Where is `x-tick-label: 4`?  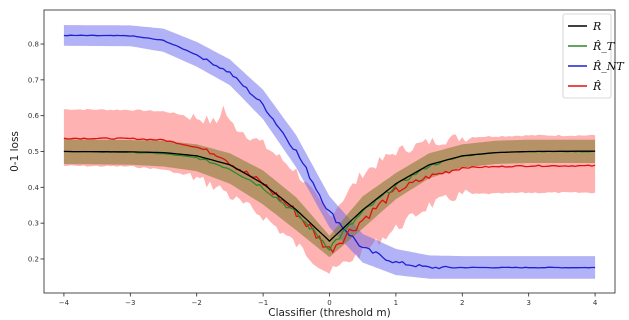
x-tick-label: 4 is located at coordinates (595, 303).